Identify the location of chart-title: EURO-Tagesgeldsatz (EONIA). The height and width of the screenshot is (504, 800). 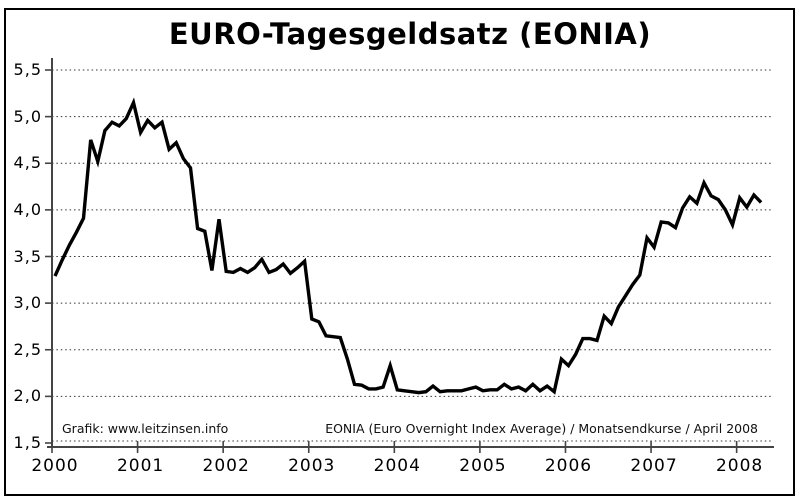
(410, 34).